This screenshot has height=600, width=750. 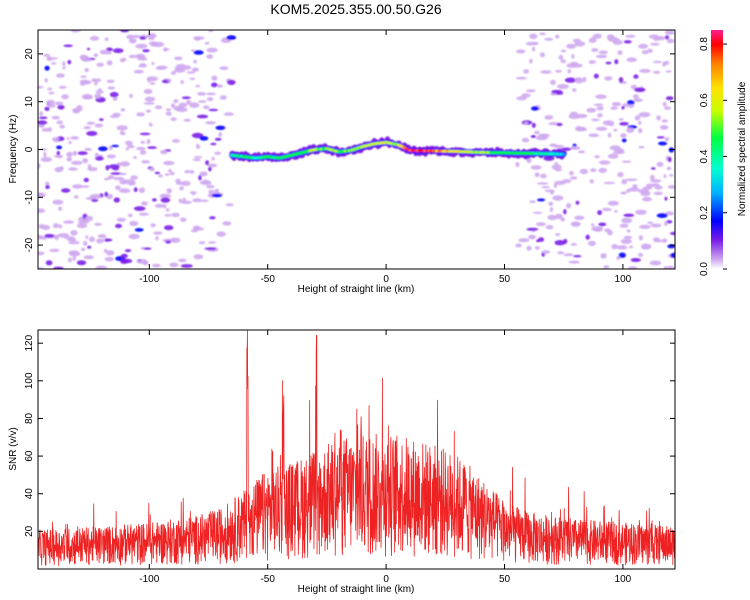 What do you see at coordinates (704, 156) in the screenshot?
I see `colorbar-tick-label: 0.4` at bounding box center [704, 156].